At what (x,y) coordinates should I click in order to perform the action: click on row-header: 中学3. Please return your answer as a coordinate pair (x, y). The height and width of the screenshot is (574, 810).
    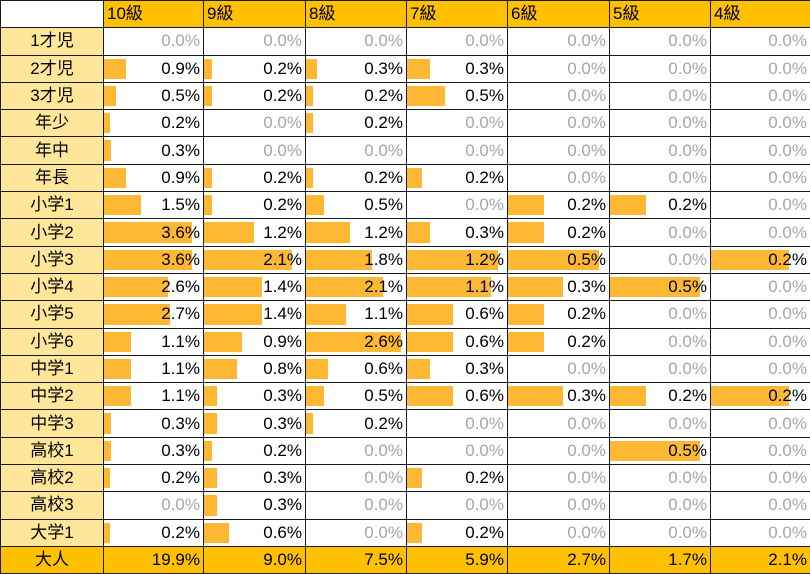
    Looking at the image, I should click on (52, 423).